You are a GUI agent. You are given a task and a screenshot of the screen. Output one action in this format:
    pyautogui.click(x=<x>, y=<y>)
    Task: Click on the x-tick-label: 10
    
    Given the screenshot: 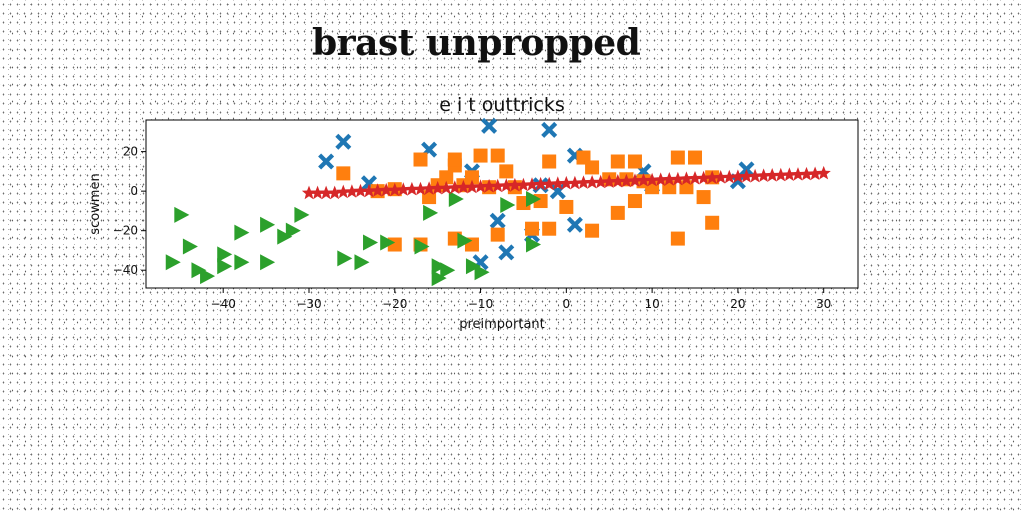 What is the action you would take?
    pyautogui.click(x=651, y=304)
    